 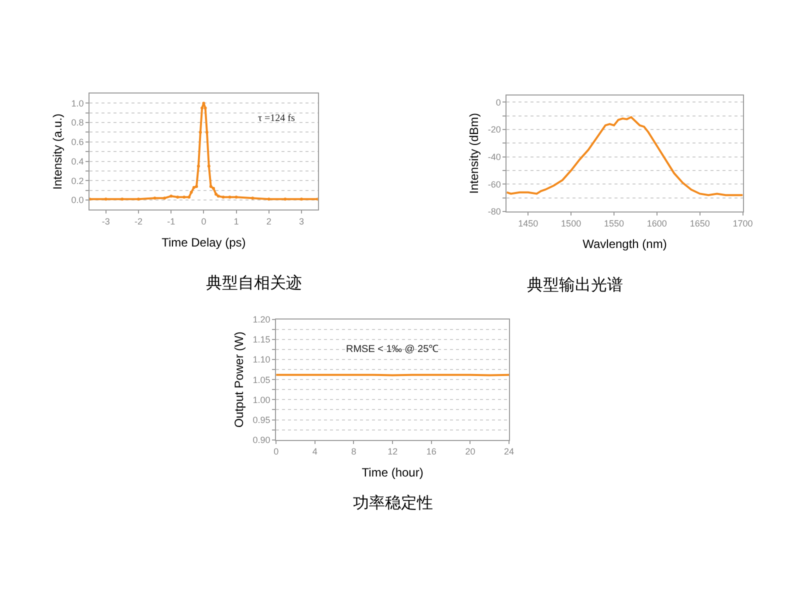 What do you see at coordinates (494, 211) in the screenshot?
I see `y-tick-label: -80` at bounding box center [494, 211].